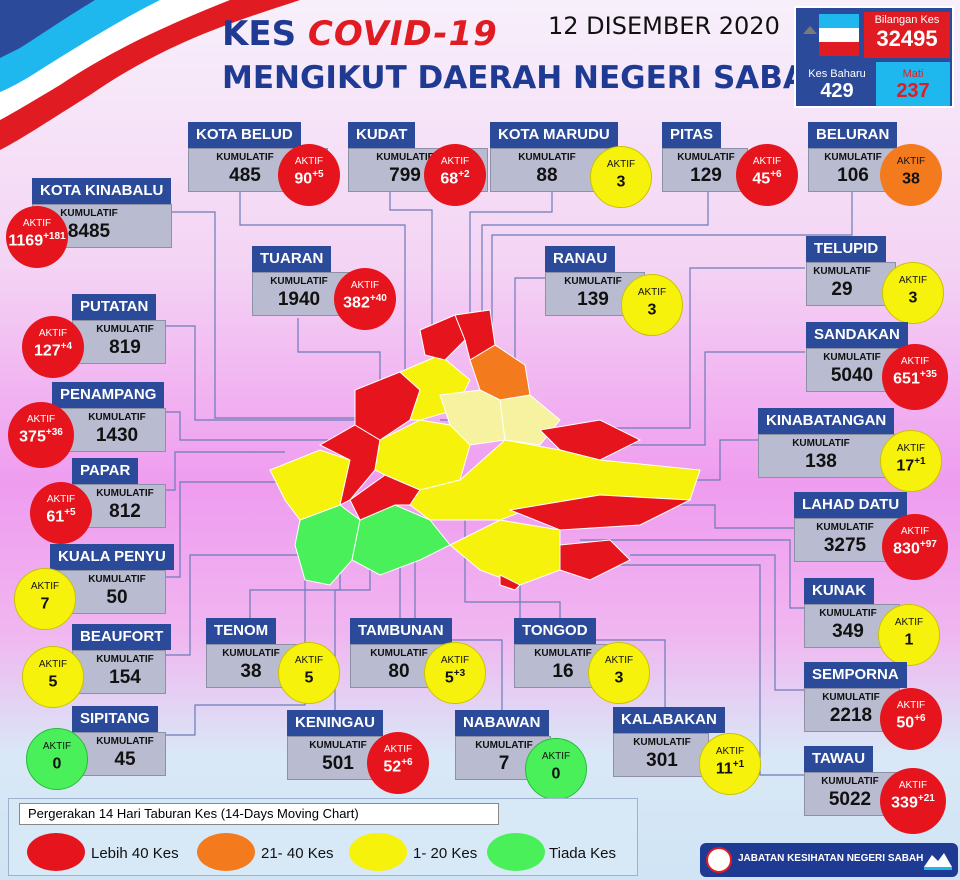  Describe the element at coordinates (117, 435) in the screenshot. I see `kumulatif-value: 1430` at that location.